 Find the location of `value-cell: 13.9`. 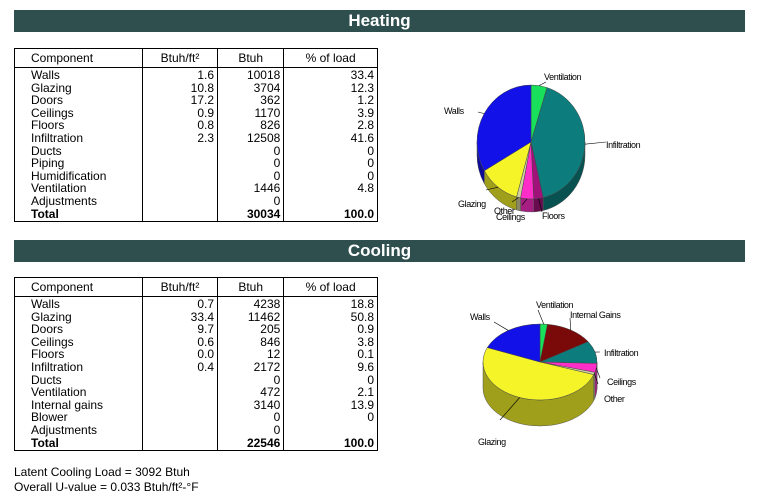

value-cell: 13.9 is located at coordinates (330, 406).